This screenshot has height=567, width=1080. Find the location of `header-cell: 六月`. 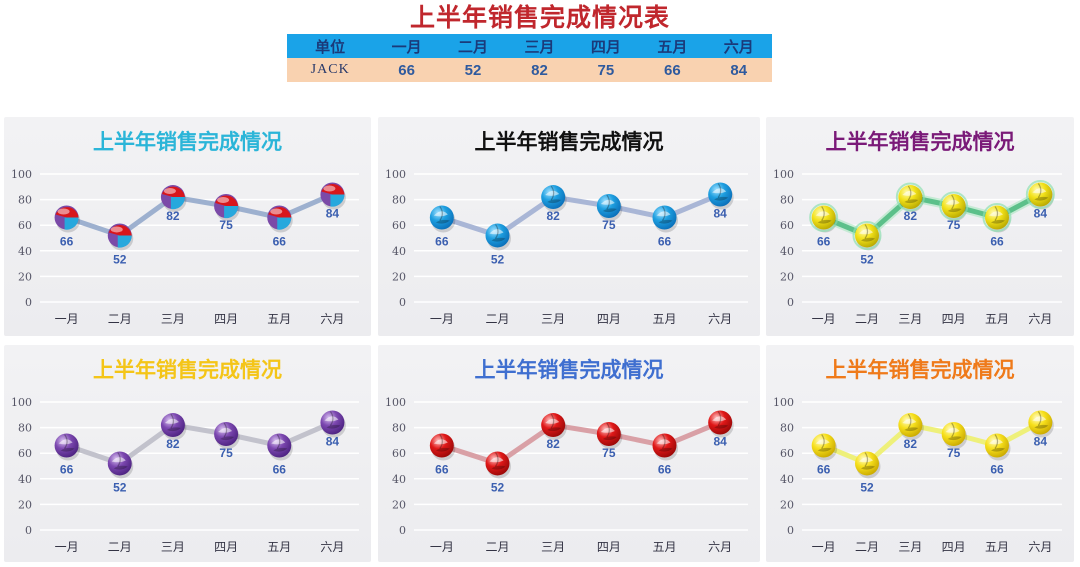

header-cell: 六月 is located at coordinates (738, 46).